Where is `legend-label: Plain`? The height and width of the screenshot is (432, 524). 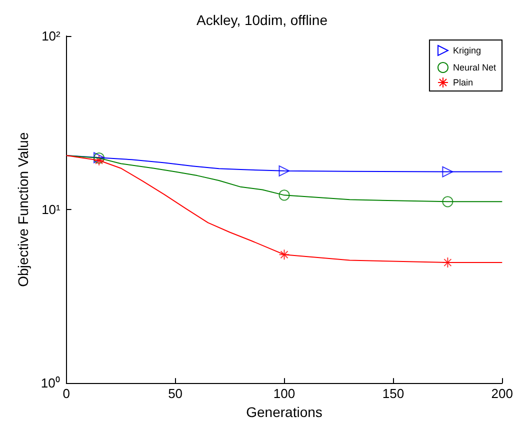
legend-label: Plain is located at coordinates (462, 83).